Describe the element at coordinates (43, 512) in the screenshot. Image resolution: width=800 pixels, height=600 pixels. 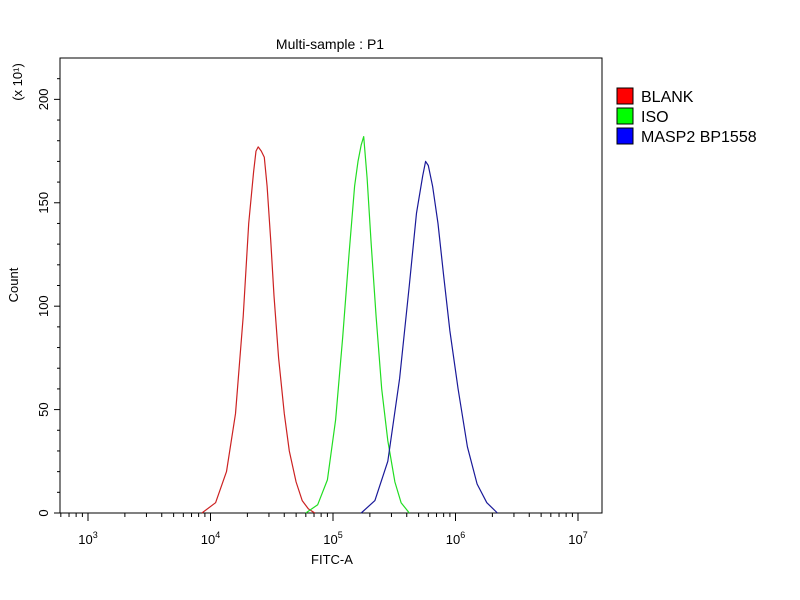
I see `y-tick-label: 0` at that location.